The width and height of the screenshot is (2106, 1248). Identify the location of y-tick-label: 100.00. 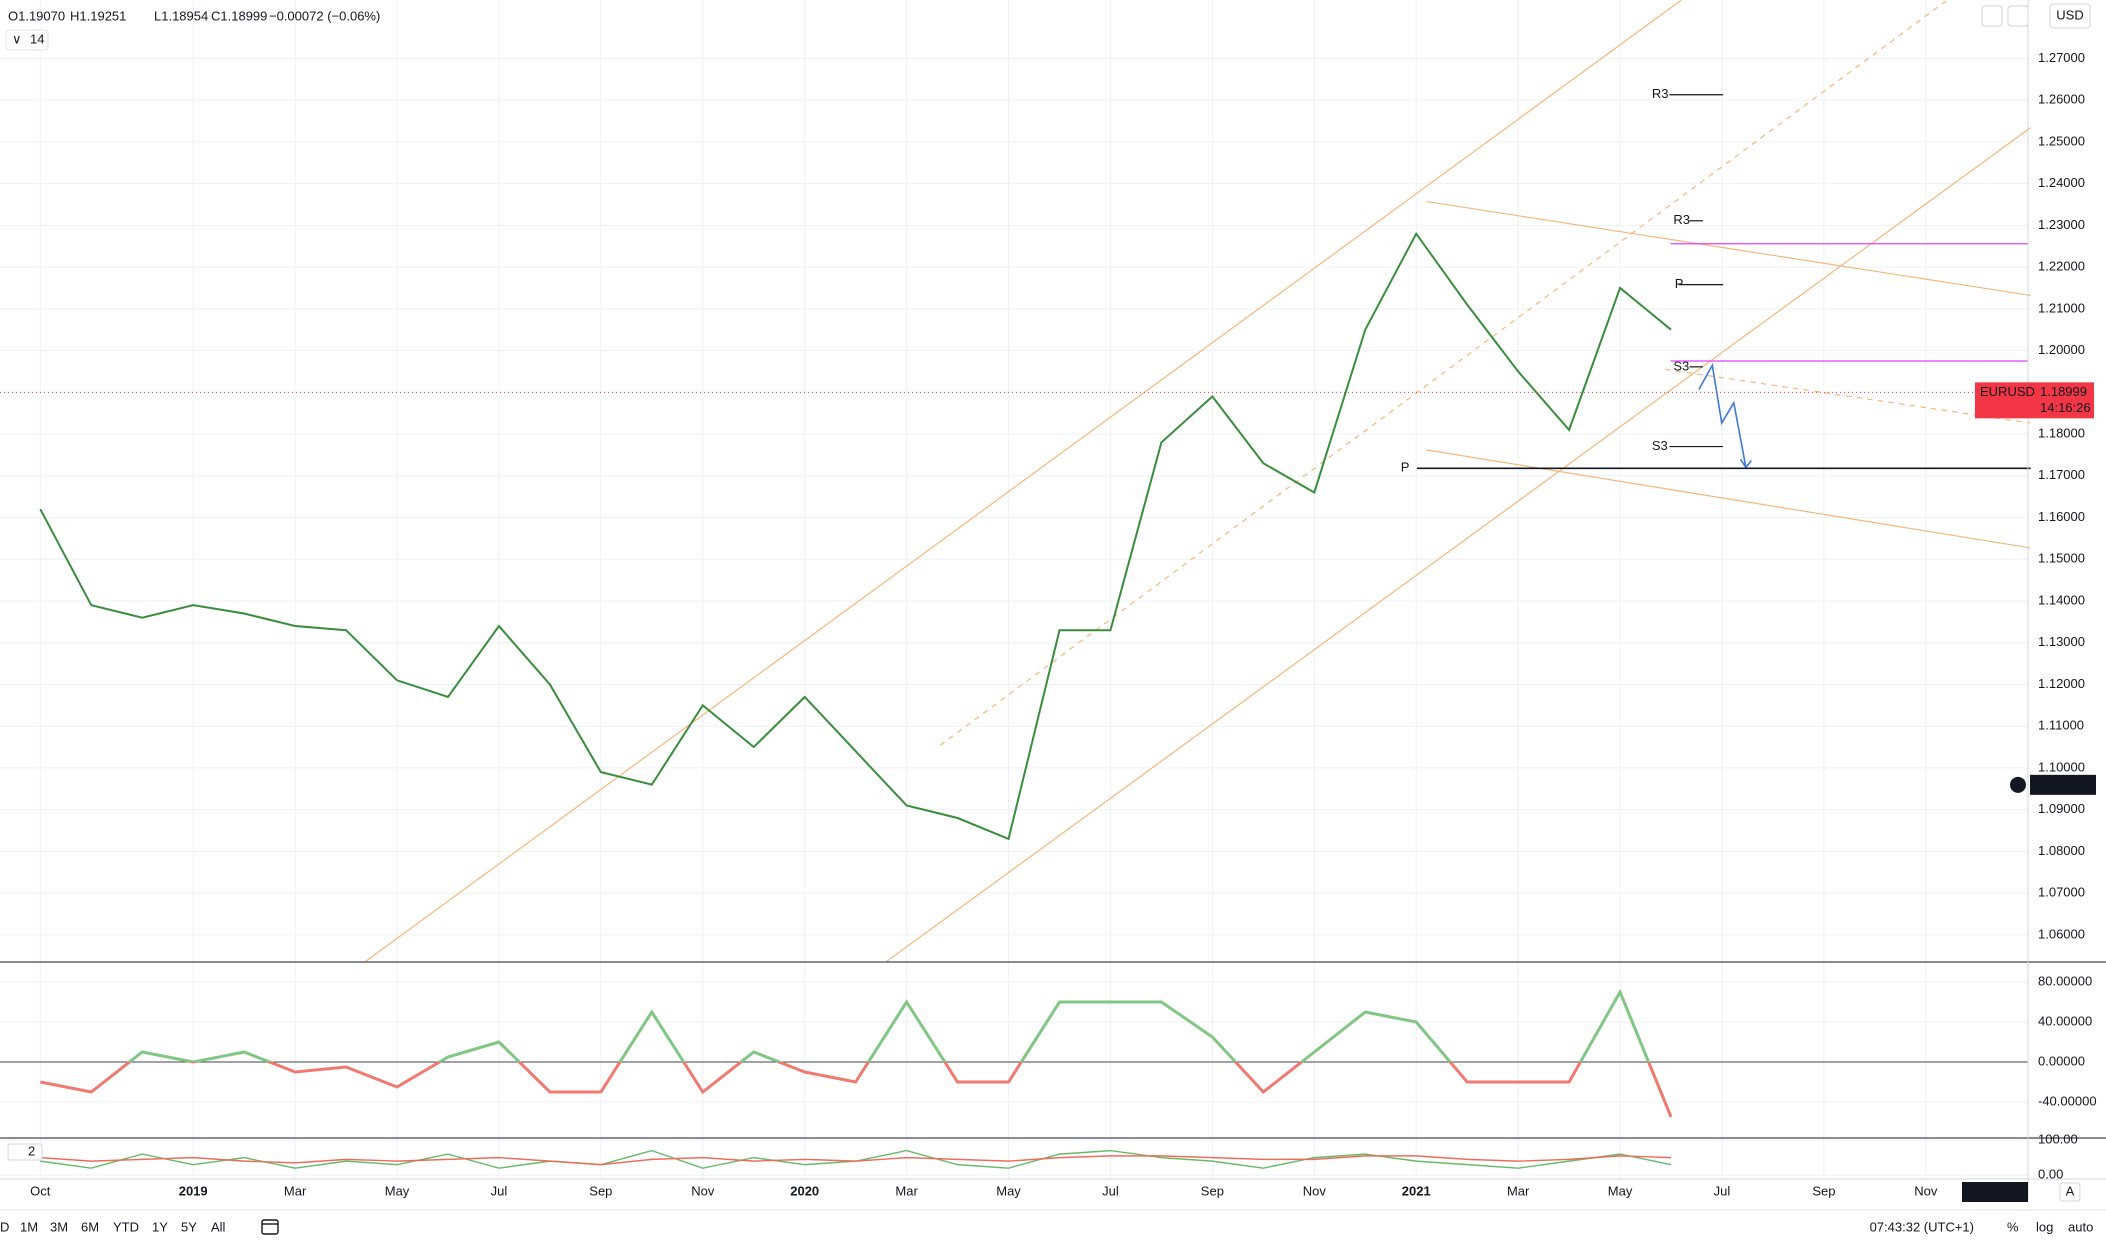
(2058, 1139).